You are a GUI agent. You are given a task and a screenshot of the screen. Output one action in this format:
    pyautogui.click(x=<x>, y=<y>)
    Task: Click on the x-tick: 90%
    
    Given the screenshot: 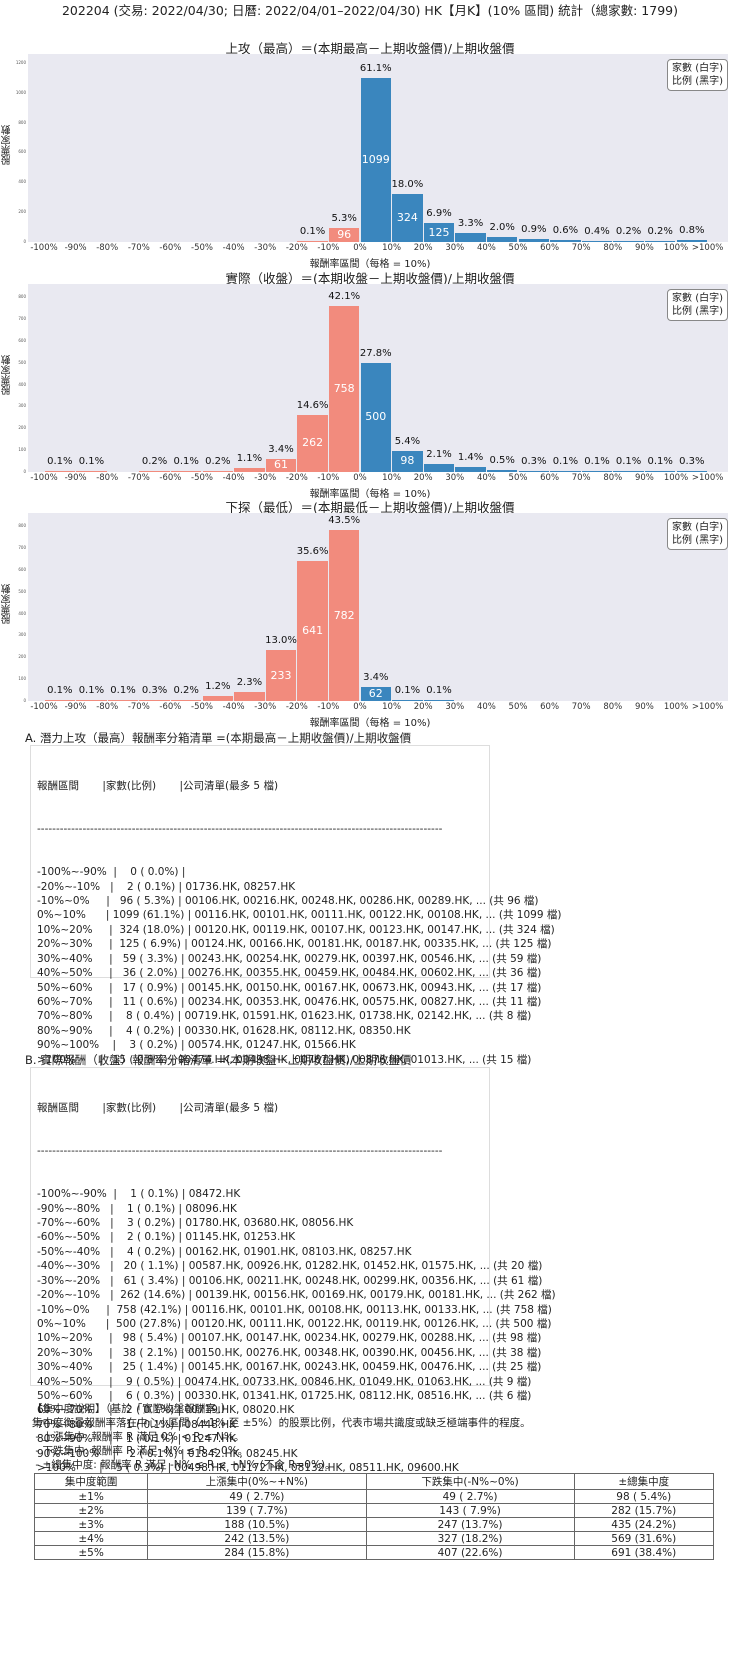 What is the action you would take?
    pyautogui.click(x=644, y=248)
    